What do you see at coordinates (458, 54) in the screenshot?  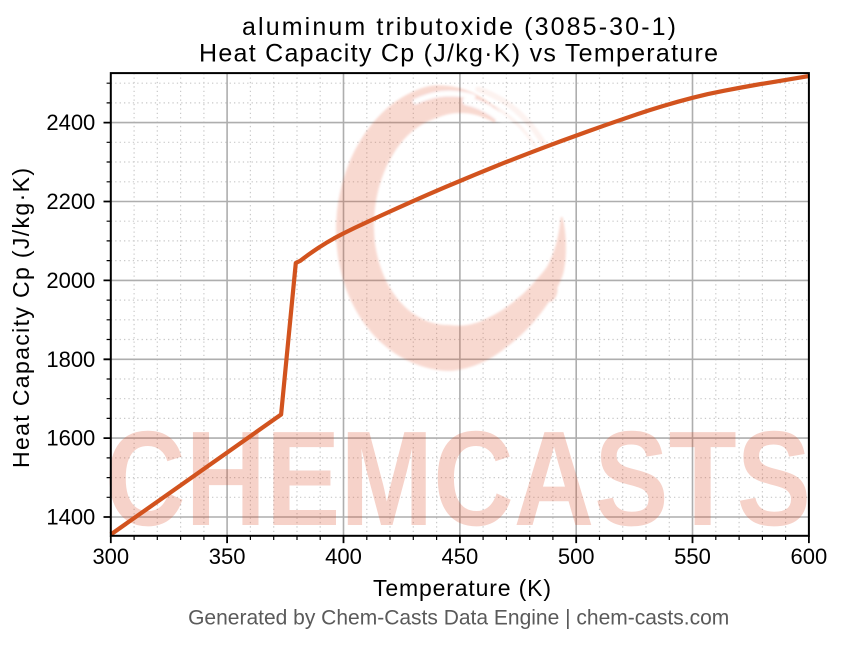 I see `svg-text:Heat Capacity Cp (J/kg·K) vs T: Heat Capacity Cp (J/kg·K) vs Temperature` at bounding box center [458, 54].